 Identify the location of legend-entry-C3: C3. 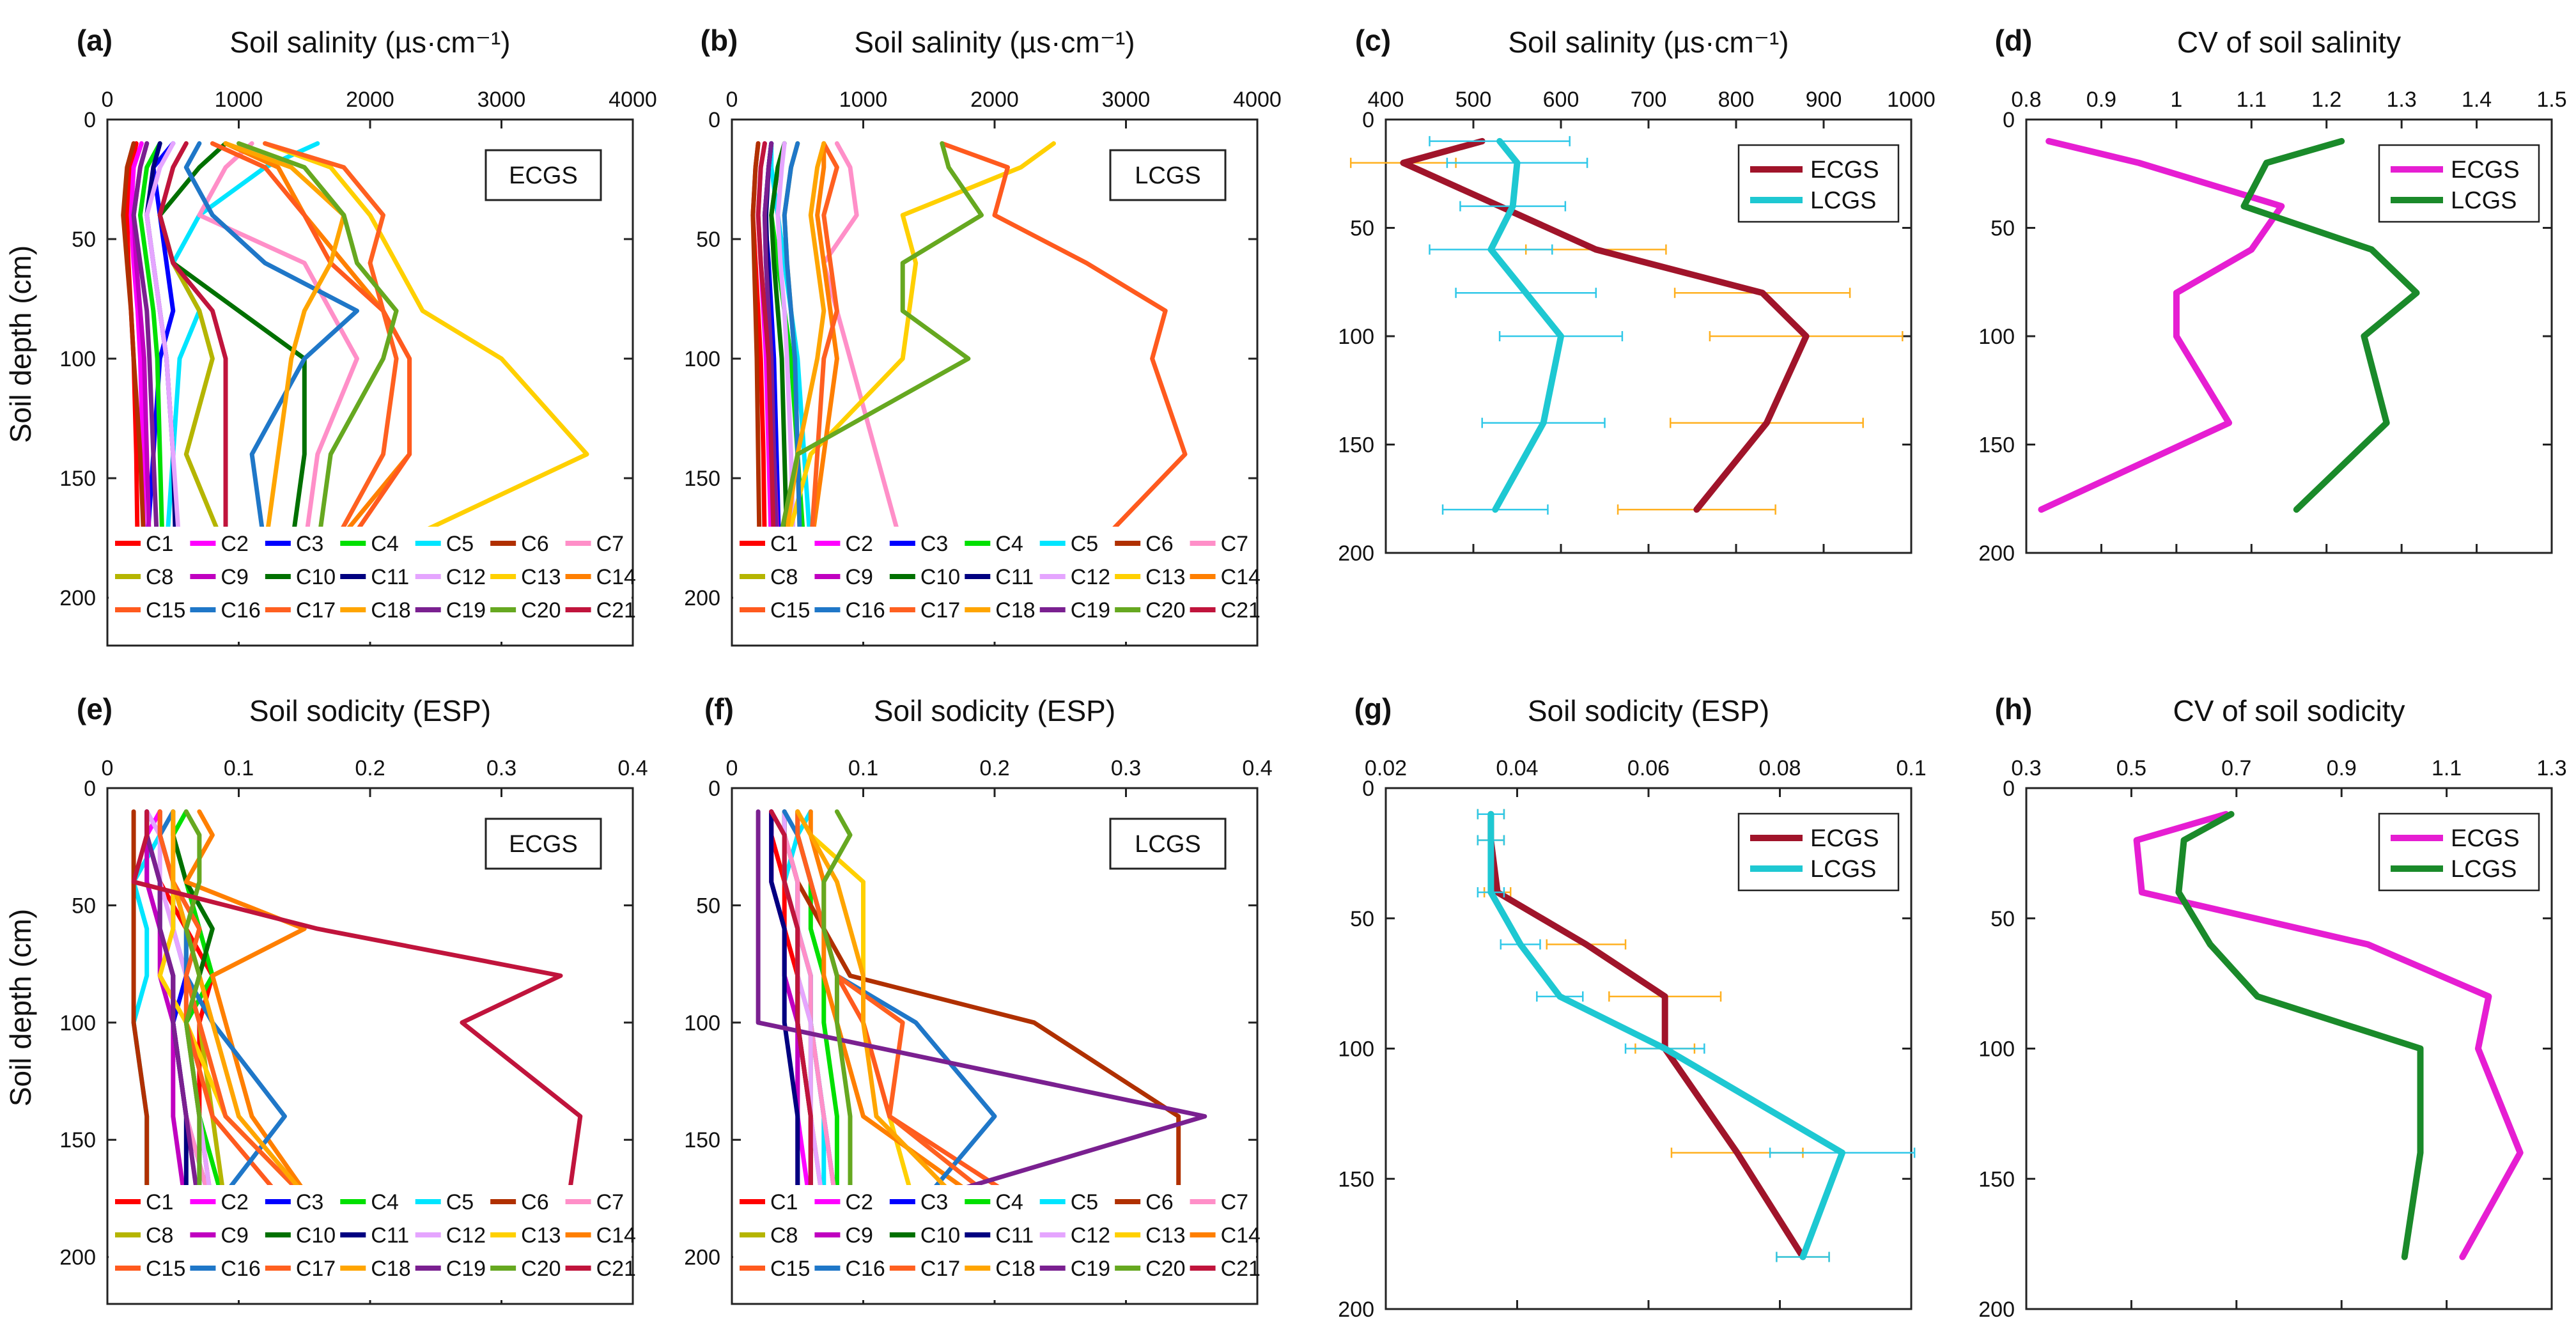
(309, 544).